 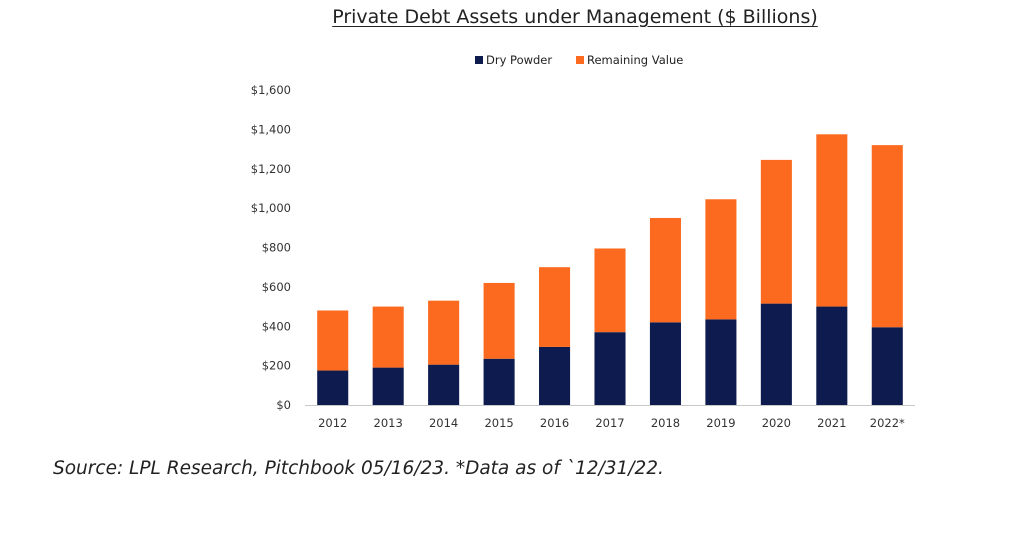 I want to click on bar-remaining-value-2013, so click(x=388, y=337).